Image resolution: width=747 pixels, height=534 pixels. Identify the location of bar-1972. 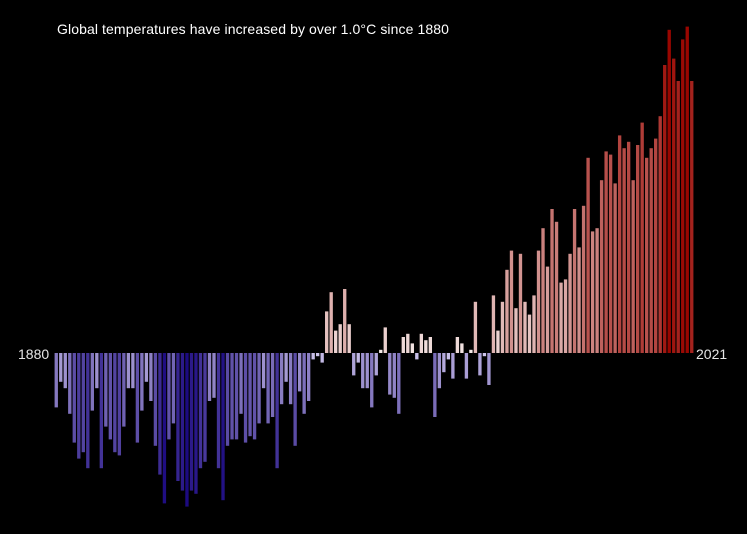
(471, 351).